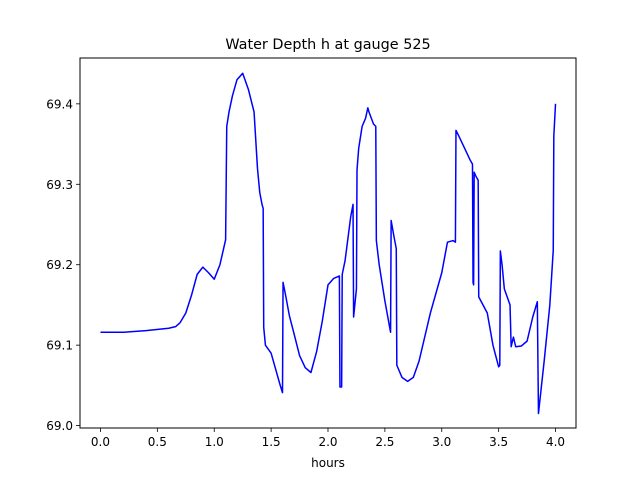 Image resolution: width=640 pixels, height=480 pixels. Describe the element at coordinates (59, 426) in the screenshot. I see `y-tick-label: 69.0` at that location.